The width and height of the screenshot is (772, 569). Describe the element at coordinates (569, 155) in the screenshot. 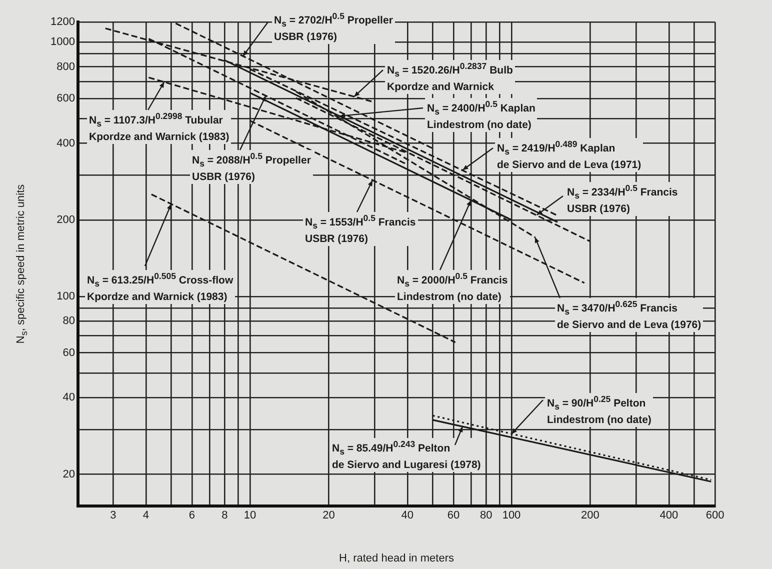

I see `annotation: N$_{s}$ = 2419/H$^{0.489}$ Kaplan de Siervo and de Leva (1971)` at that location.